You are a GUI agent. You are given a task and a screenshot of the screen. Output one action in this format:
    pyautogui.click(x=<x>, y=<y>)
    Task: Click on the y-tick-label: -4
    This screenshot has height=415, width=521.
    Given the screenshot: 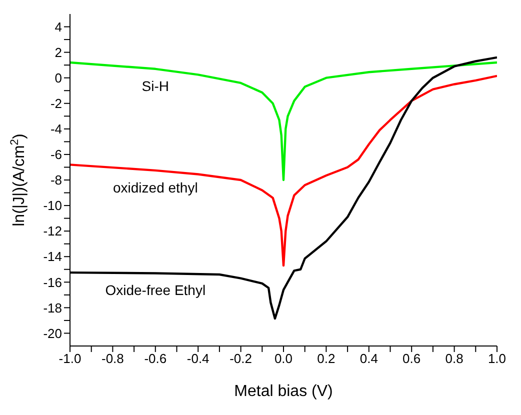 What is the action you would take?
    pyautogui.click(x=56, y=129)
    